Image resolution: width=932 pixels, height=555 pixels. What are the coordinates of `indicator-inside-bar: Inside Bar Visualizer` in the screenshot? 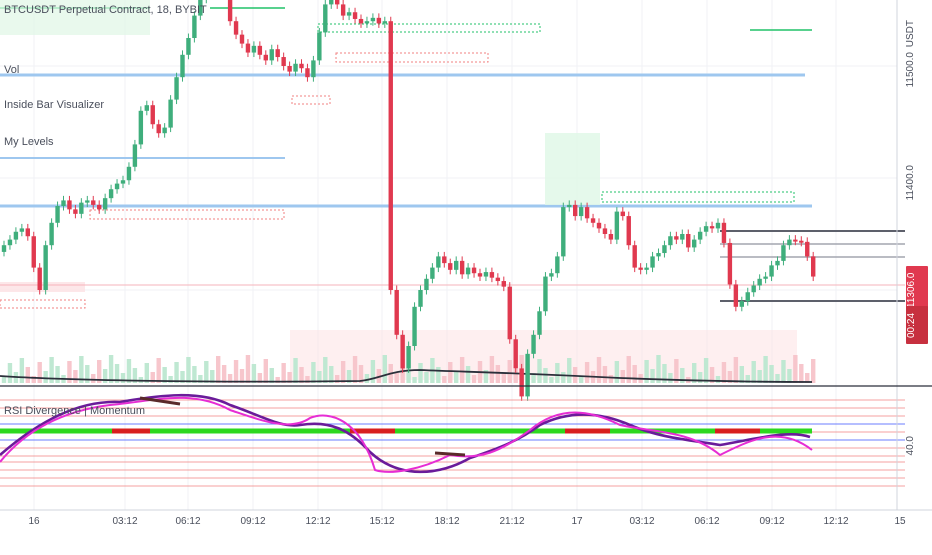 It's located at (54, 105).